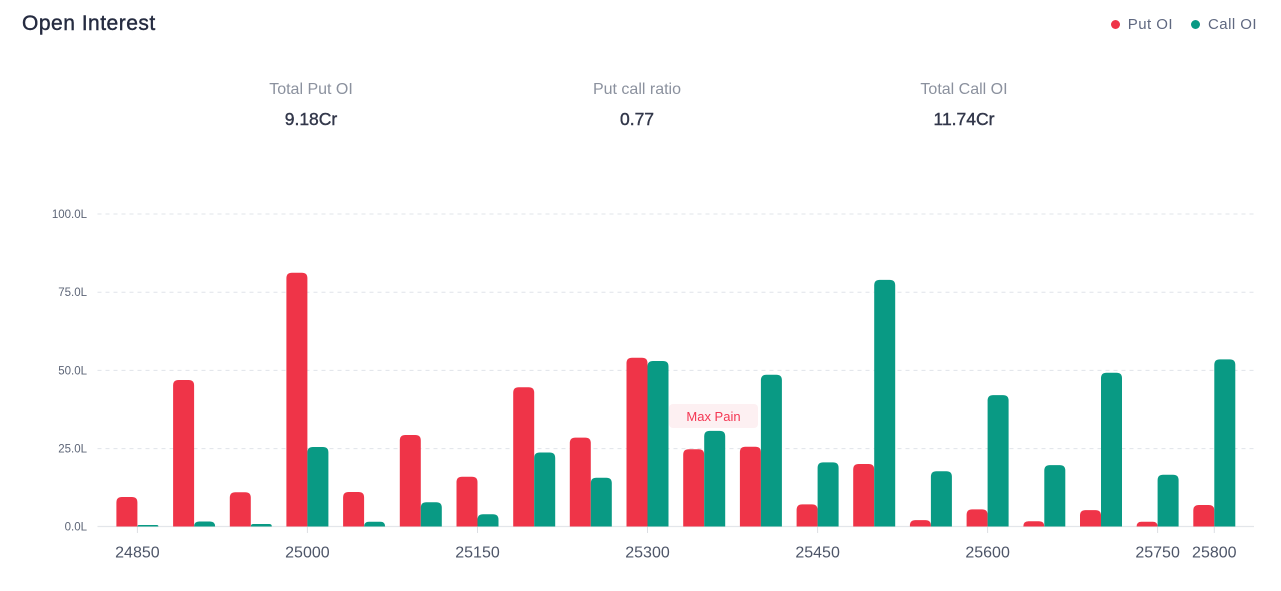 Image resolution: width=1281 pixels, height=591 pixels. What do you see at coordinates (70, 215) in the screenshot?
I see `svg-text: 100.0L` at bounding box center [70, 215].